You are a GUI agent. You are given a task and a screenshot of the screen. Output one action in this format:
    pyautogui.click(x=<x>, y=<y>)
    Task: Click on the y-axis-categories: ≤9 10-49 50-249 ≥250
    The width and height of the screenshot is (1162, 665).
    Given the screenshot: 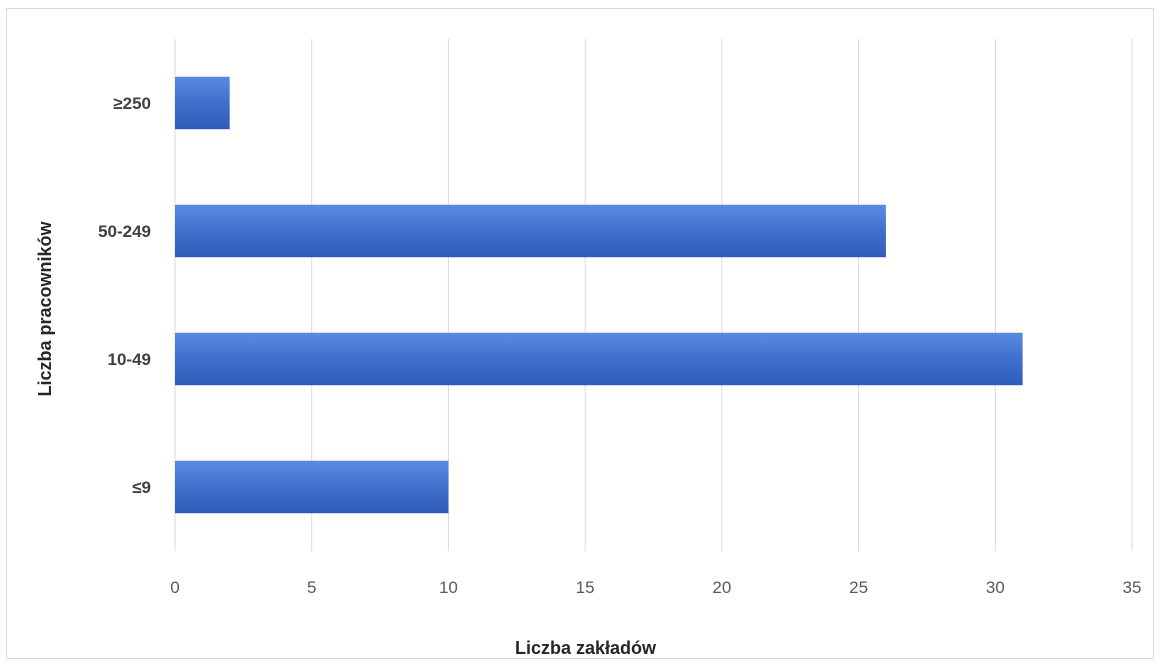 What is the action you would take?
    pyautogui.click(x=124, y=295)
    